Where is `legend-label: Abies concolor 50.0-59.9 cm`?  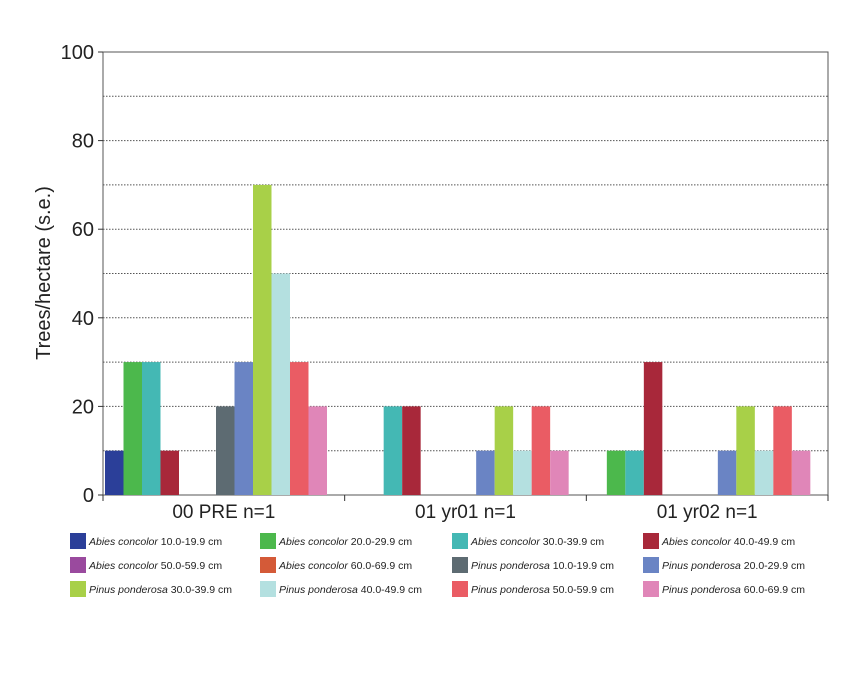
legend-label: Abies concolor 50.0-59.9 cm is located at coordinates (155, 566).